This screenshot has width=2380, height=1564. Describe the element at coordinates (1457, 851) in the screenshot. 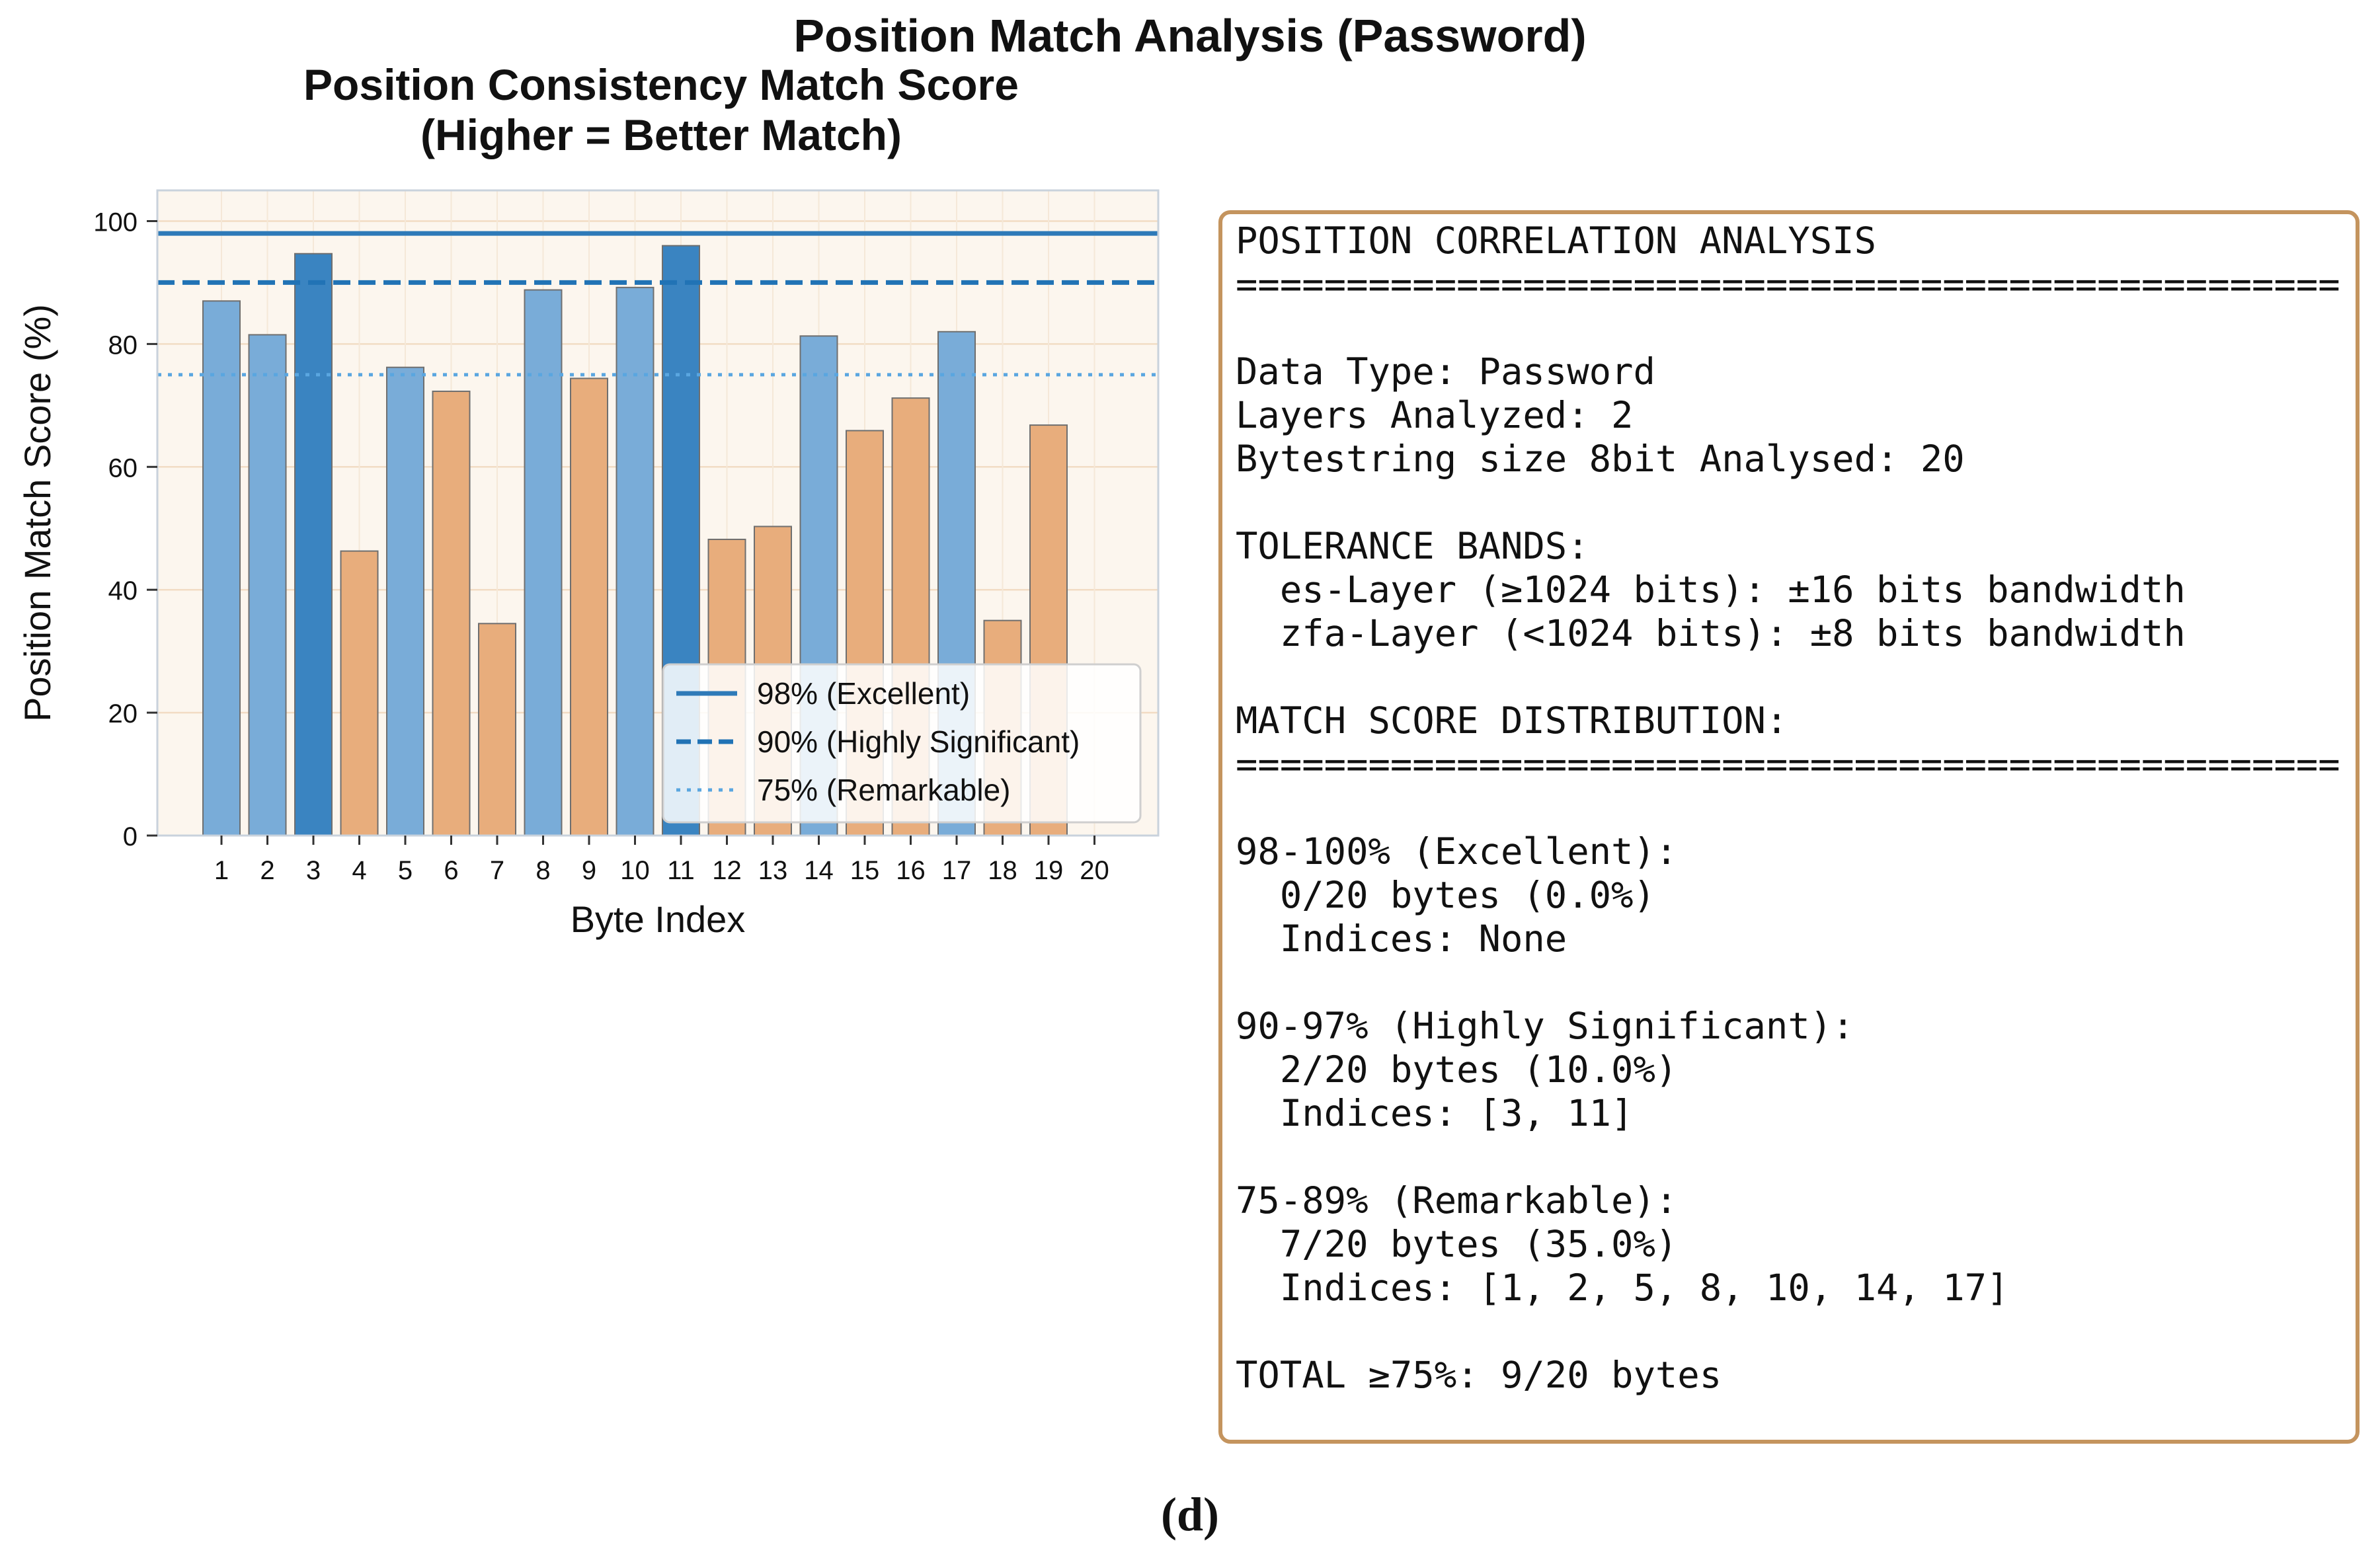

I see `analysis-line: 98-100% (Excellent):` at that location.